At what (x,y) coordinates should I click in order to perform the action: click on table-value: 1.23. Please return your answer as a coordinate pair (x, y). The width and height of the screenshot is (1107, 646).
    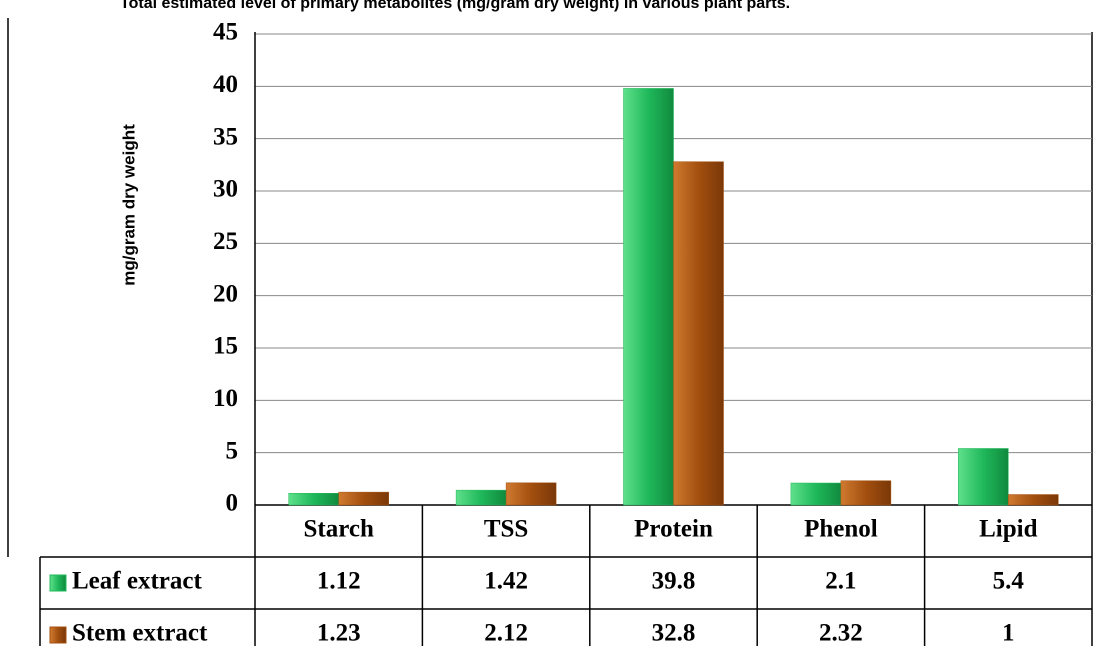
    Looking at the image, I should click on (339, 633).